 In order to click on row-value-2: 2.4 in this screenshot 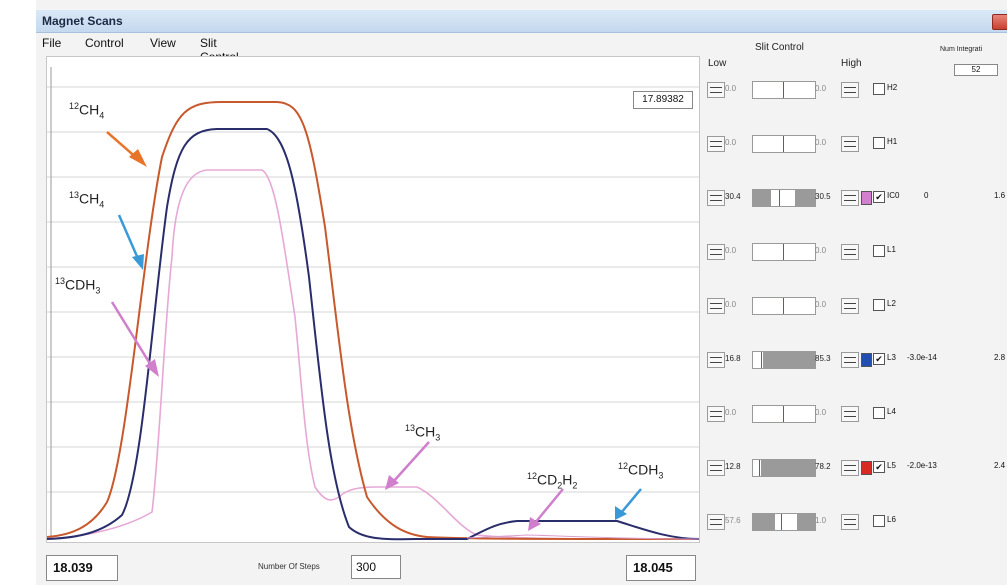, I will do `click(999, 465)`.